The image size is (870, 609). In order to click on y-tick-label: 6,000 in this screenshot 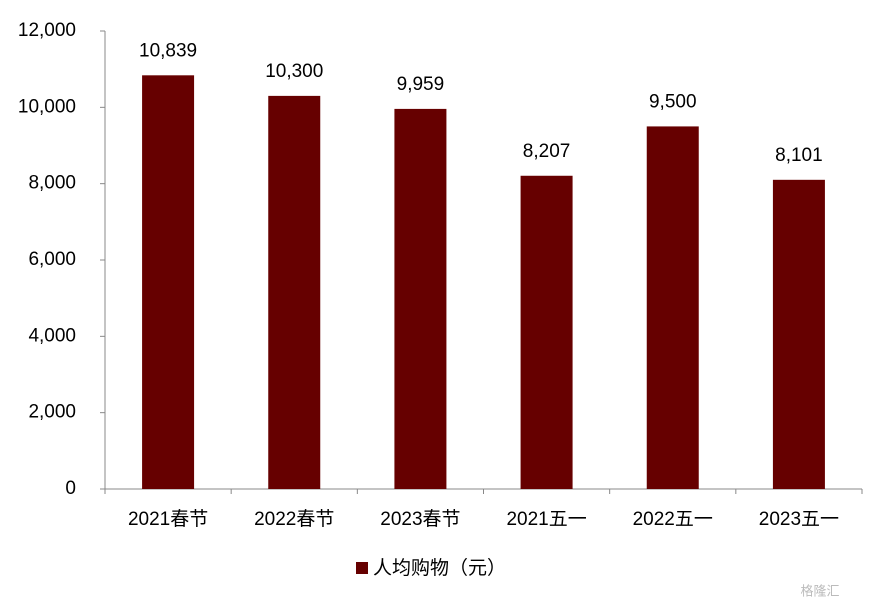, I will do `click(52, 259)`.